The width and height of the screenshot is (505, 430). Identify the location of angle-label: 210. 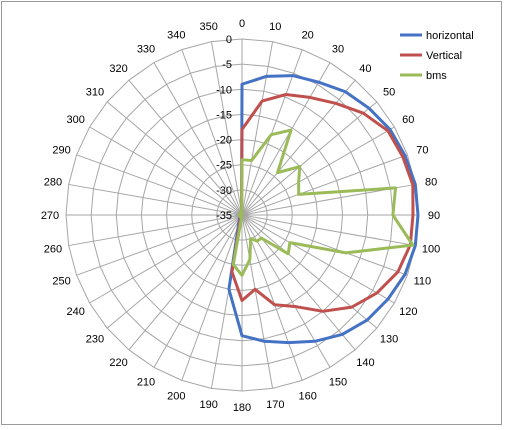
(146, 382).